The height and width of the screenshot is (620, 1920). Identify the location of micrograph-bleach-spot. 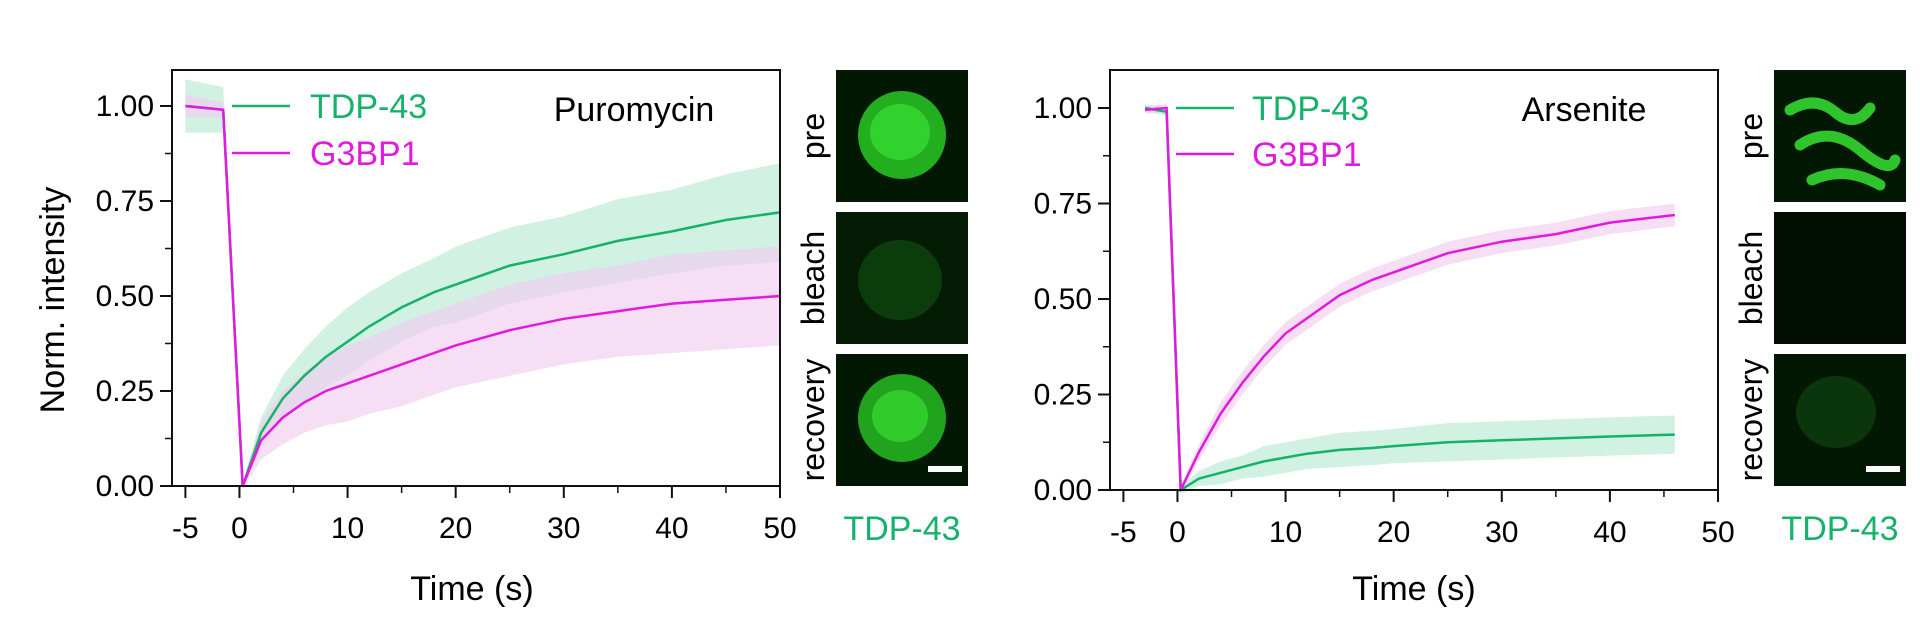
(900, 280).